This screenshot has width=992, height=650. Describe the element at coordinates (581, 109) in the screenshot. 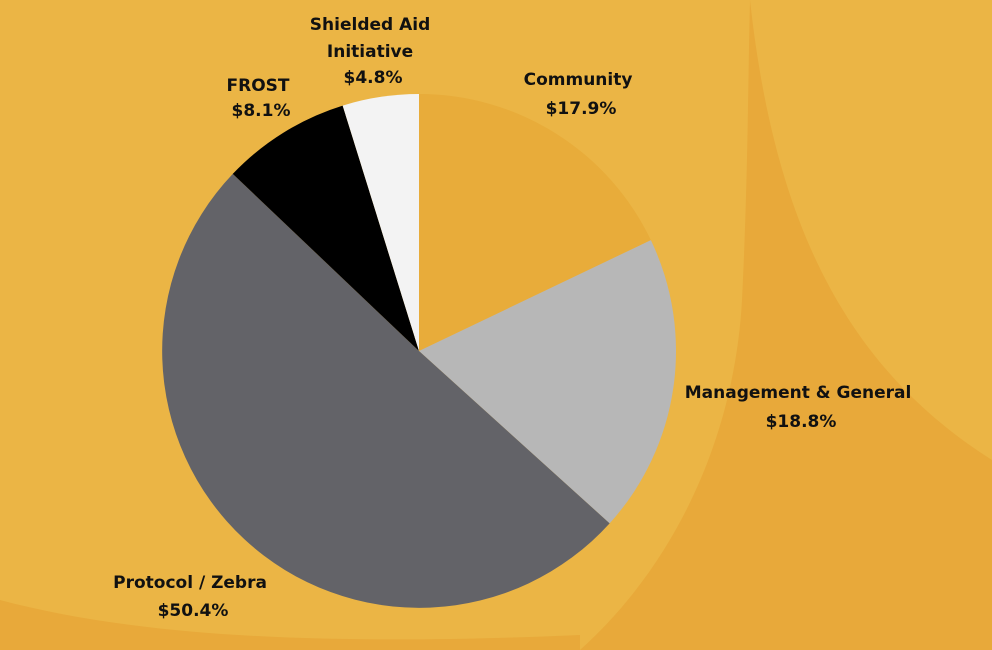

I see `slice-label-community-value: $17.9%` at that location.